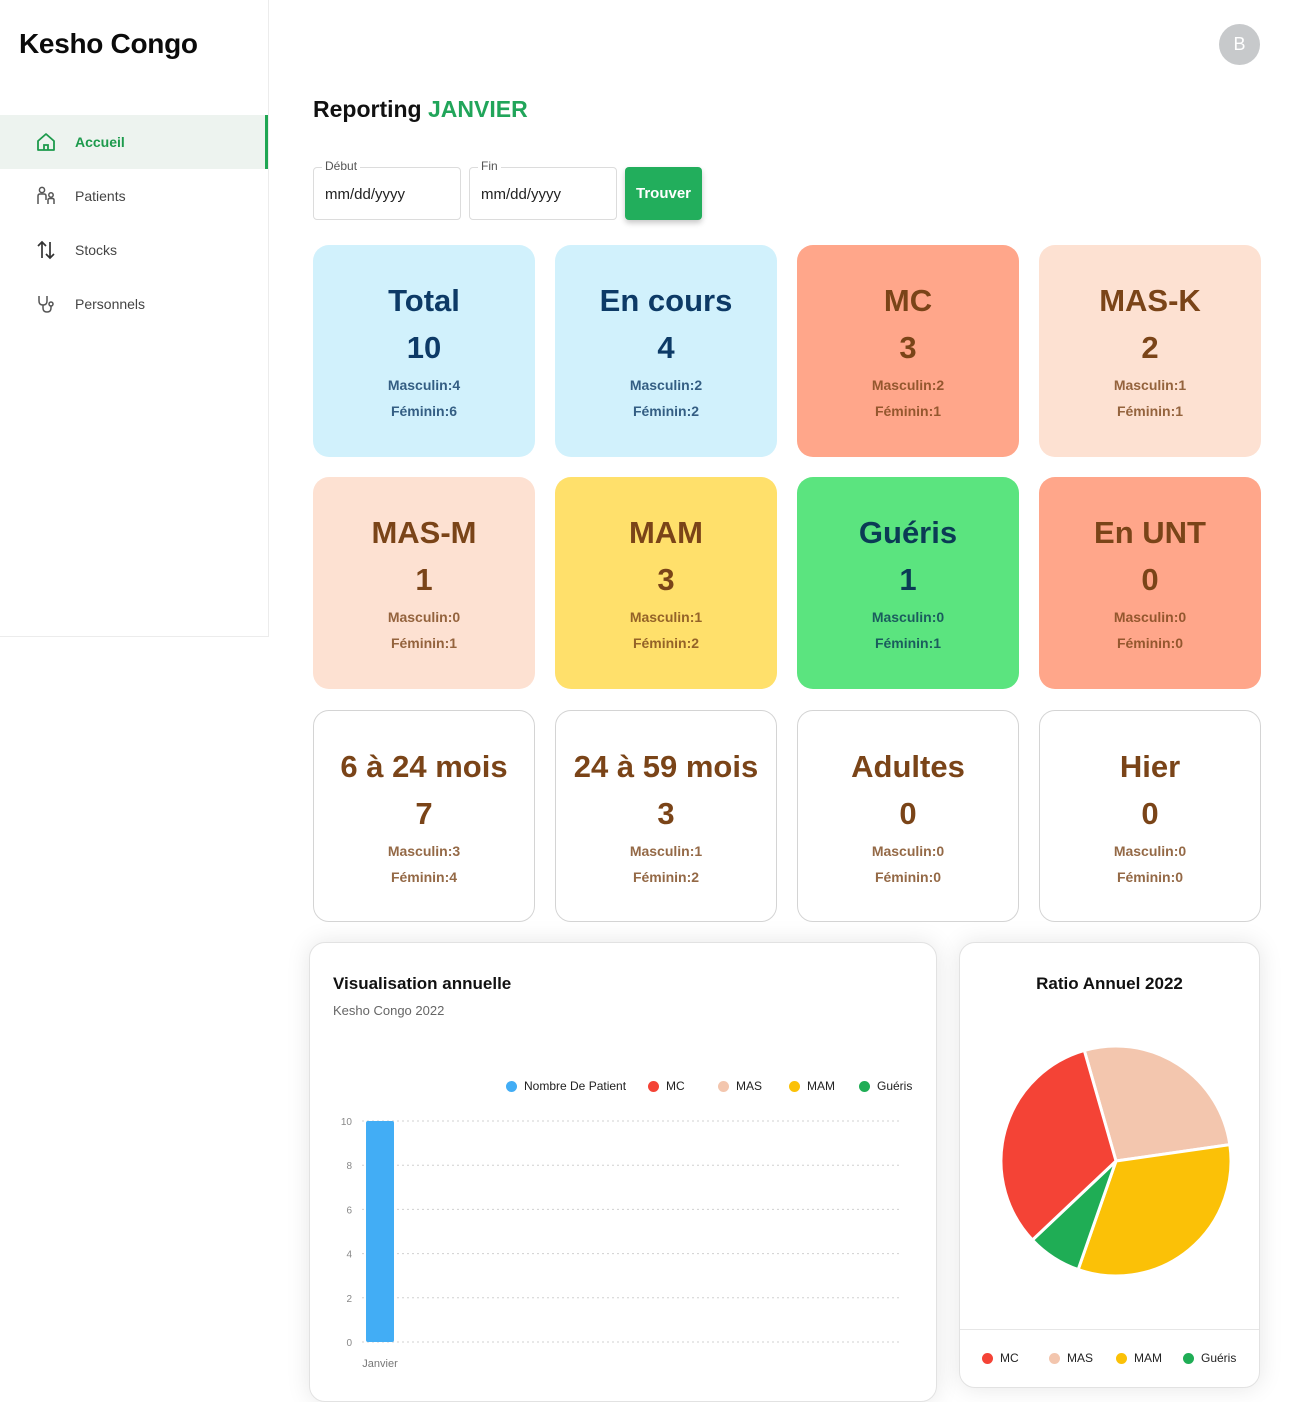  I want to click on stat-card-total: Total 10 Masculin:4 Féminin:6, so click(424, 351).